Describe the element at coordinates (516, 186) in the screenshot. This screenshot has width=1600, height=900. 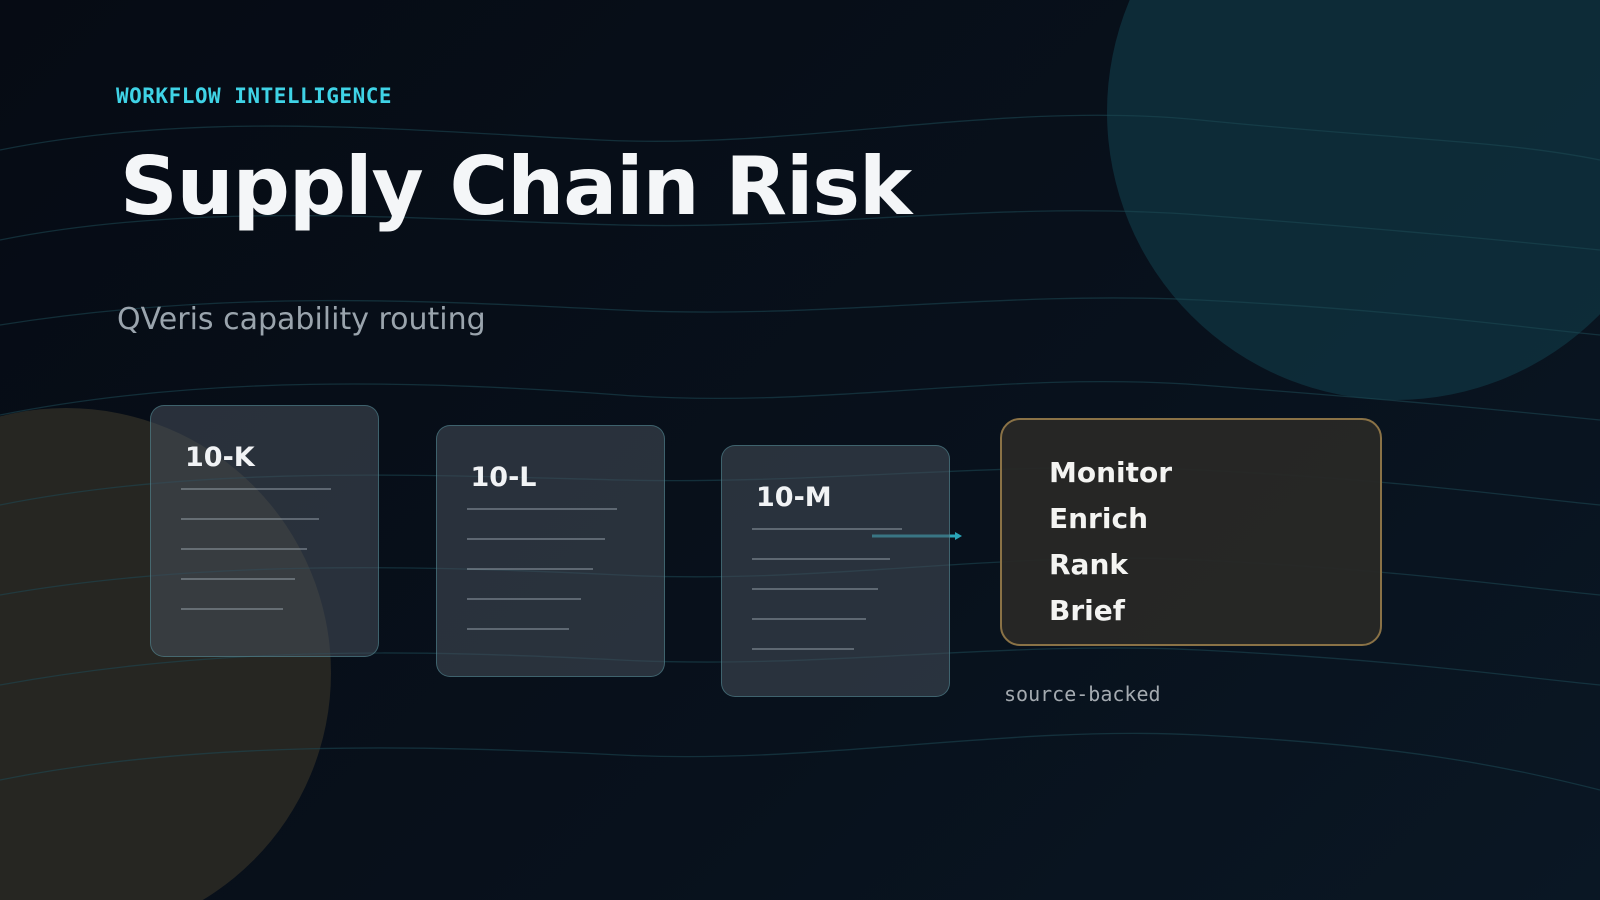
I see `title: Supply Chain Risk` at that location.